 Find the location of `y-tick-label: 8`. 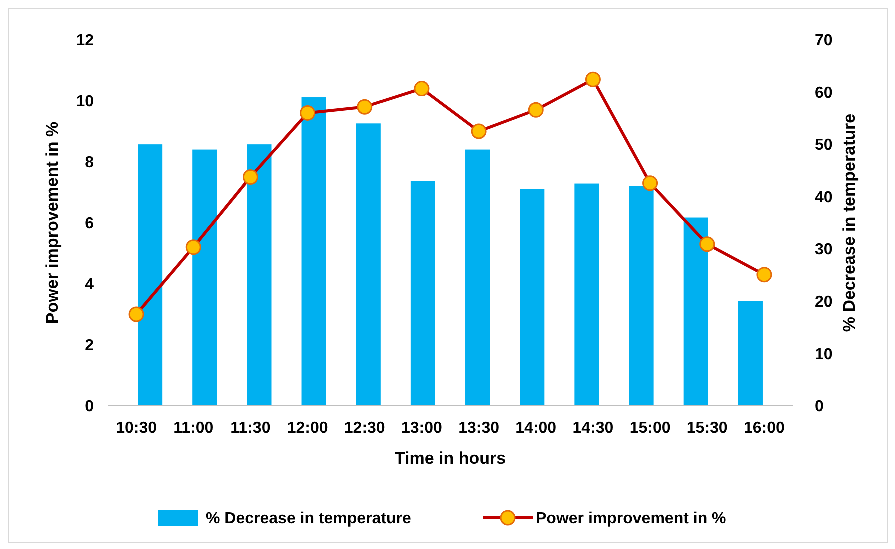

y-tick-label: 8 is located at coordinates (89, 163).